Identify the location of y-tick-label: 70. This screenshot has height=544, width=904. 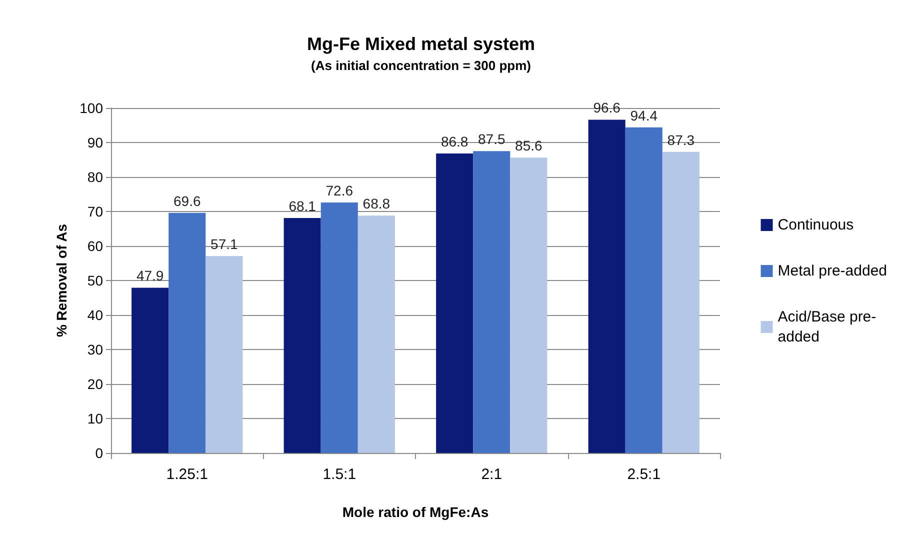
(95, 212).